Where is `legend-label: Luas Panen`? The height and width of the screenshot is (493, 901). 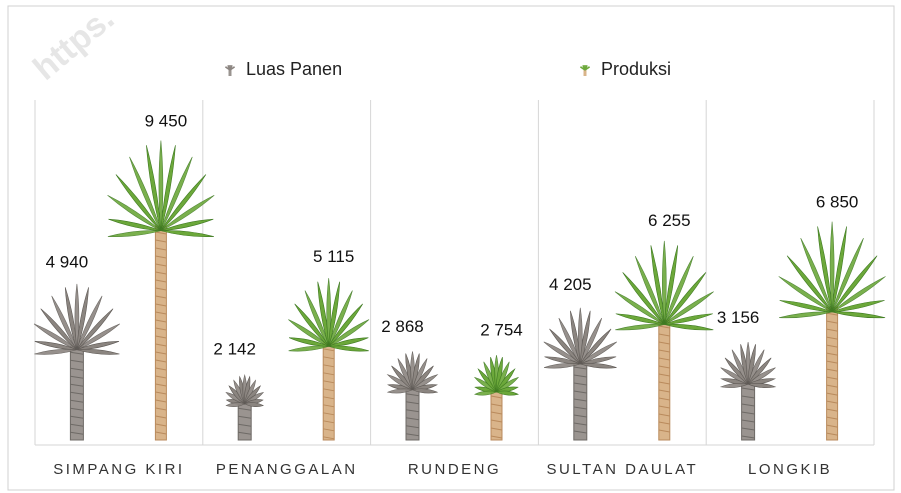 legend-label: Luas Panen is located at coordinates (294, 69).